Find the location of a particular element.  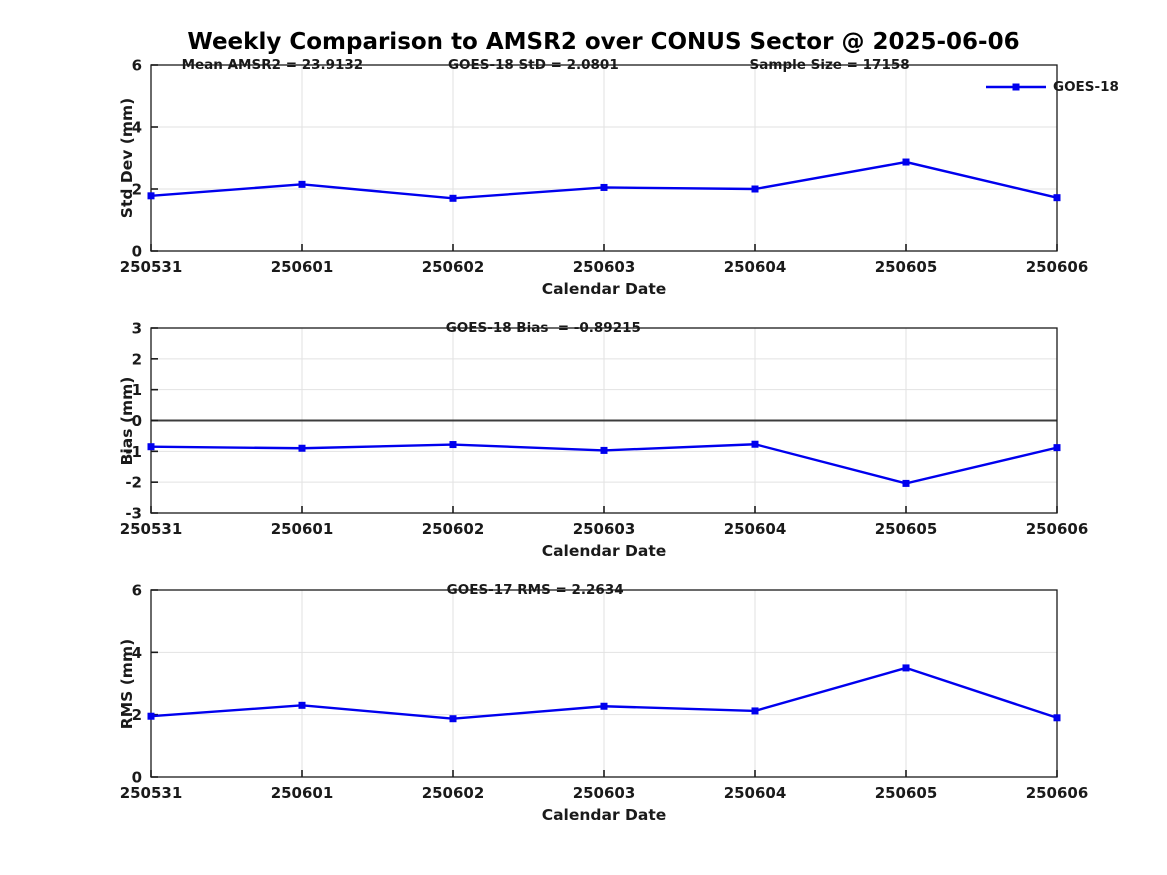

legend-label: GOES-18 is located at coordinates (1086, 87).